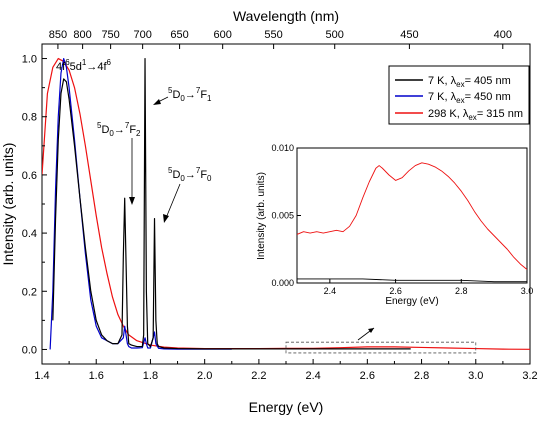 This screenshot has width=550, height=425. Describe the element at coordinates (529, 376) in the screenshot. I see `x-tick-label: 3.2` at that location.